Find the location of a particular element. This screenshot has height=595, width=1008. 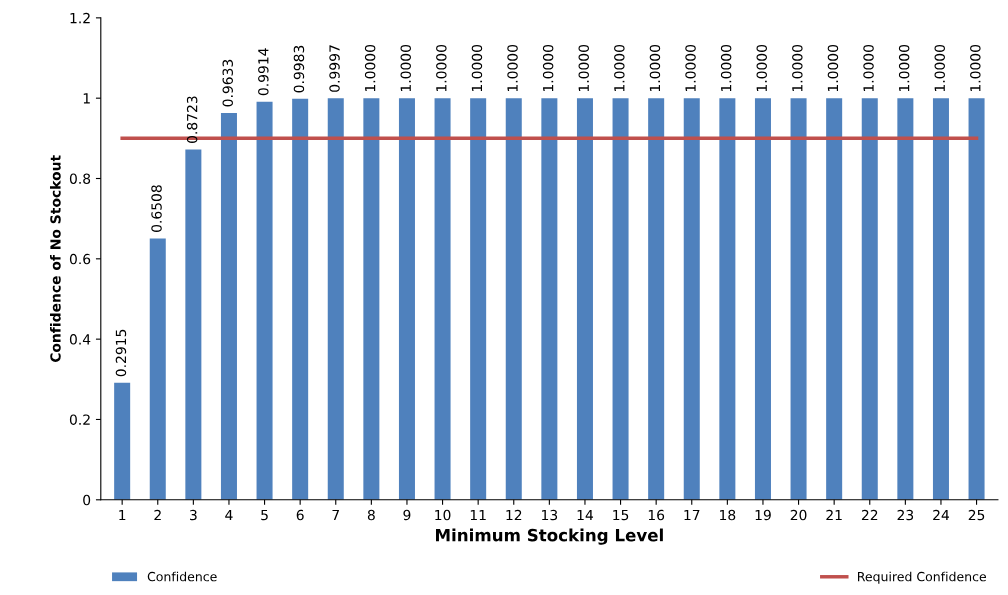

data-label: 0.9914 is located at coordinates (263, 72).